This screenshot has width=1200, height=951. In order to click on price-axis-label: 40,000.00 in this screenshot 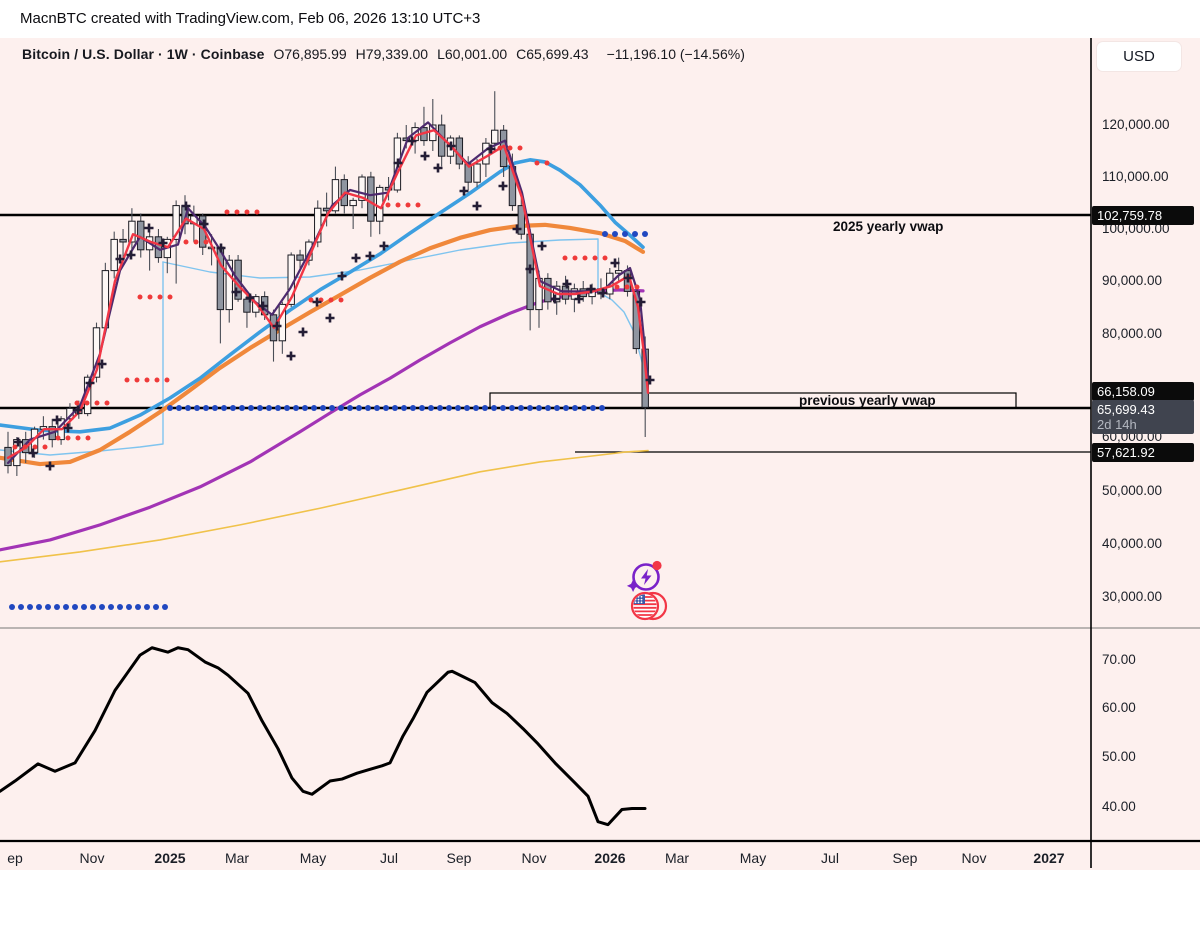, I will do `click(1132, 543)`.